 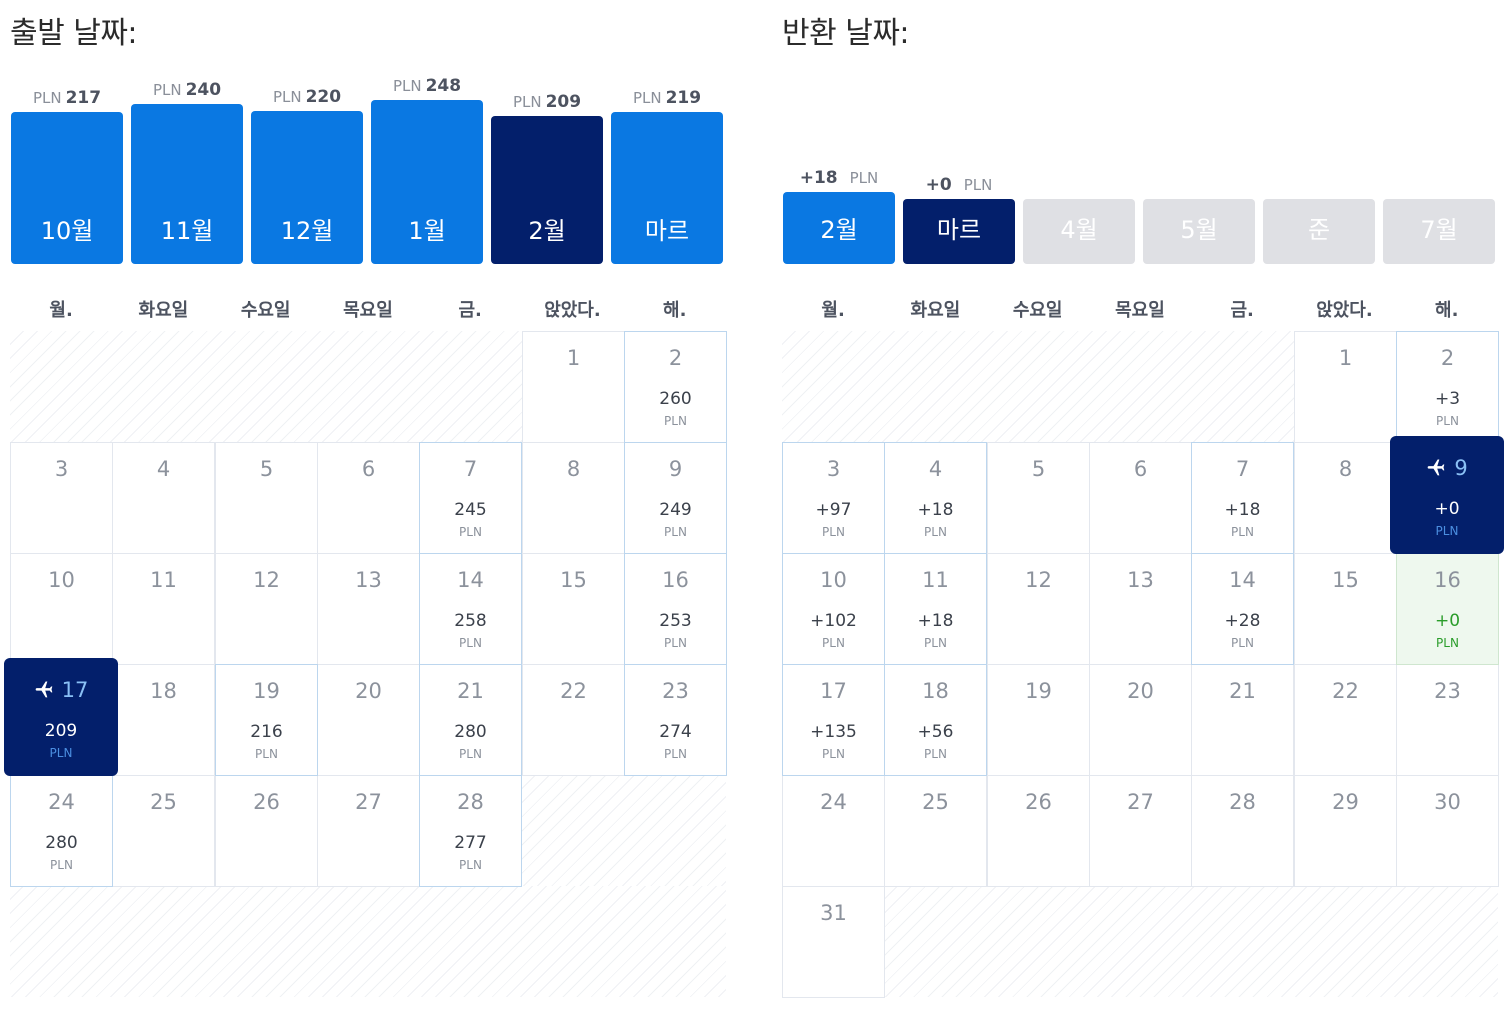 What do you see at coordinates (1447, 358) in the screenshot?
I see `day-number: 2` at bounding box center [1447, 358].